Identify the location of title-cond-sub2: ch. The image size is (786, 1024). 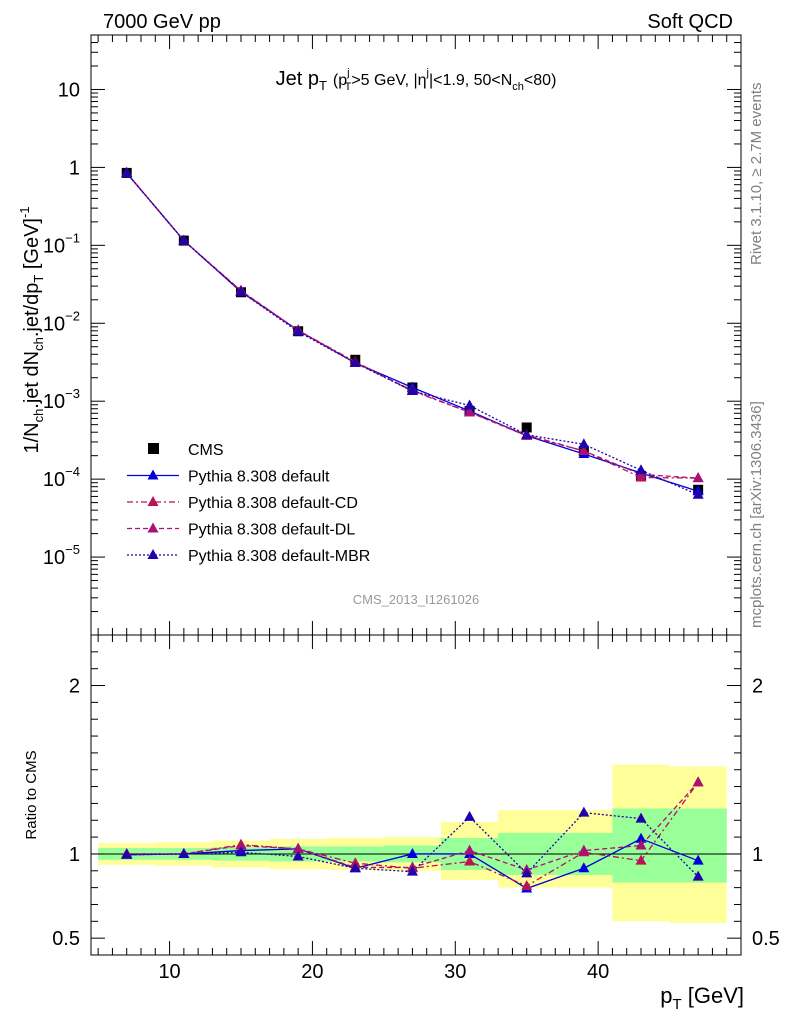
(518, 87).